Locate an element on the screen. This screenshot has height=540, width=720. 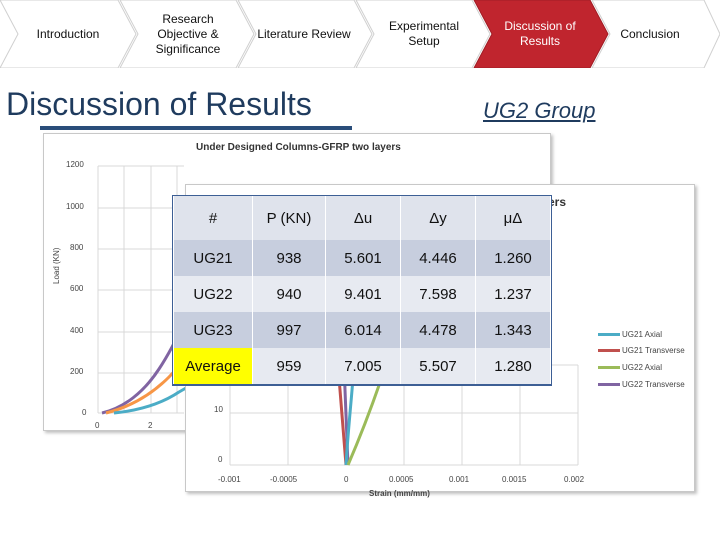
table-row: UG22 940 9.401 7.598 1.237 is located at coordinates (362, 294).